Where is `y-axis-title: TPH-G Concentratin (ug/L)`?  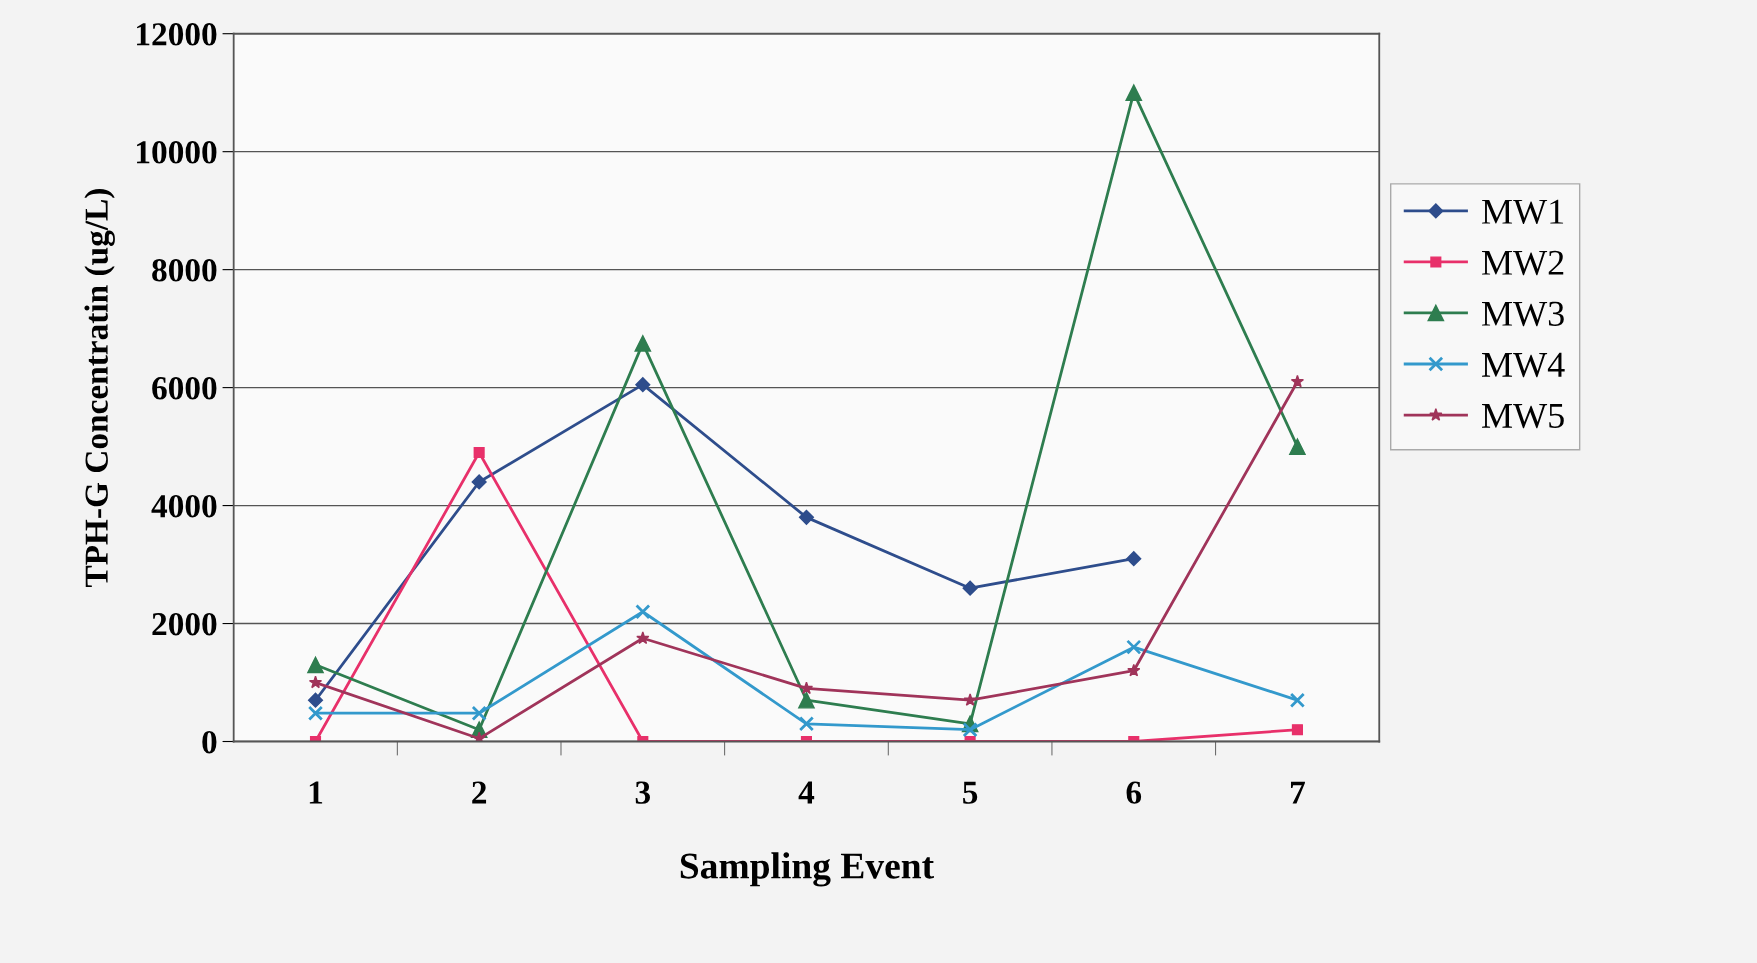 y-axis-title: TPH-G Concentratin (ug/L) is located at coordinates (99, 388).